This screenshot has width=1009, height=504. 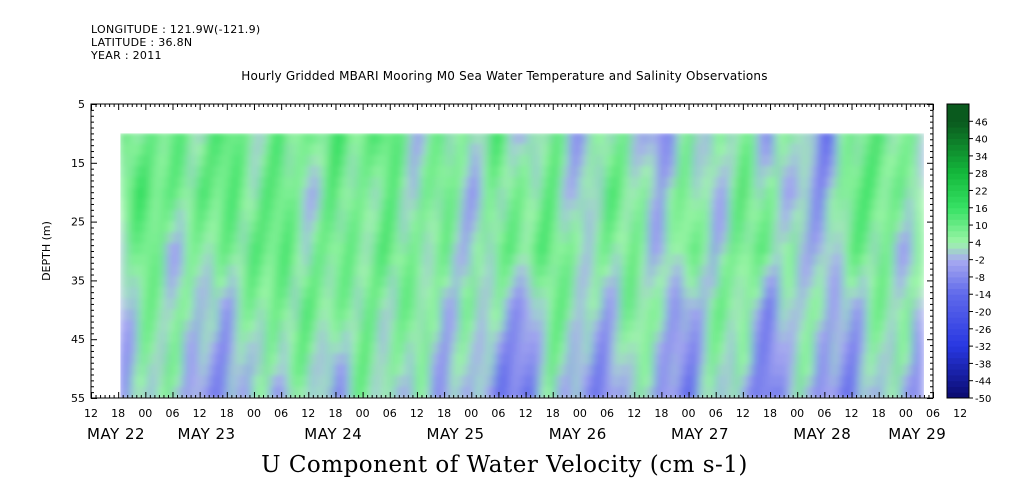 I want to click on y-tick-label: 55, so click(x=78, y=398).